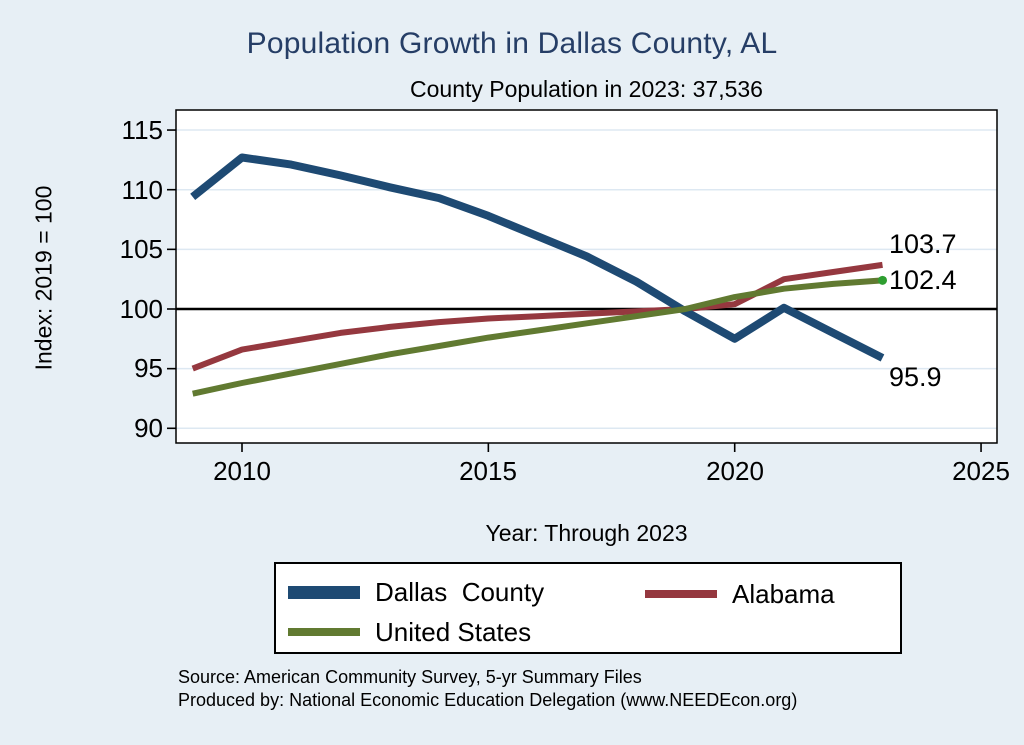 The height and width of the screenshot is (745, 1024). What do you see at coordinates (915, 377) in the screenshot?
I see `end-label-dallas-county: 95.9` at bounding box center [915, 377].